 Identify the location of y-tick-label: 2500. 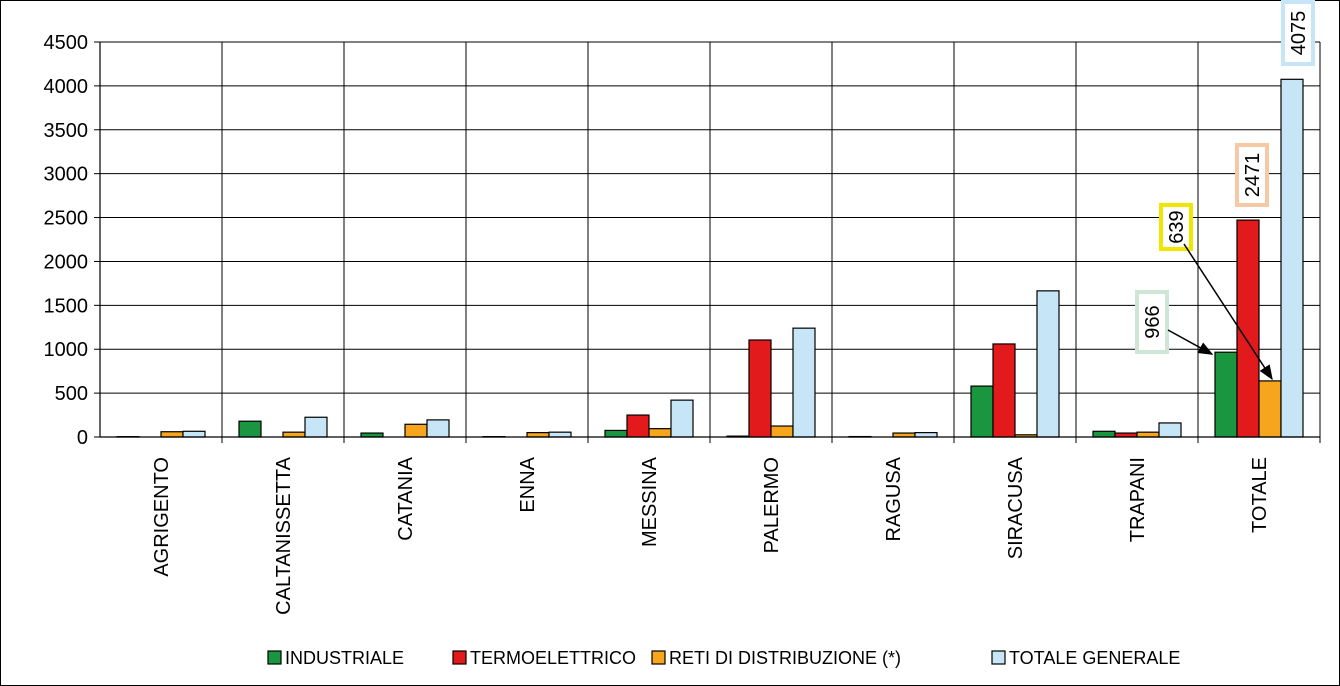
(66, 219).